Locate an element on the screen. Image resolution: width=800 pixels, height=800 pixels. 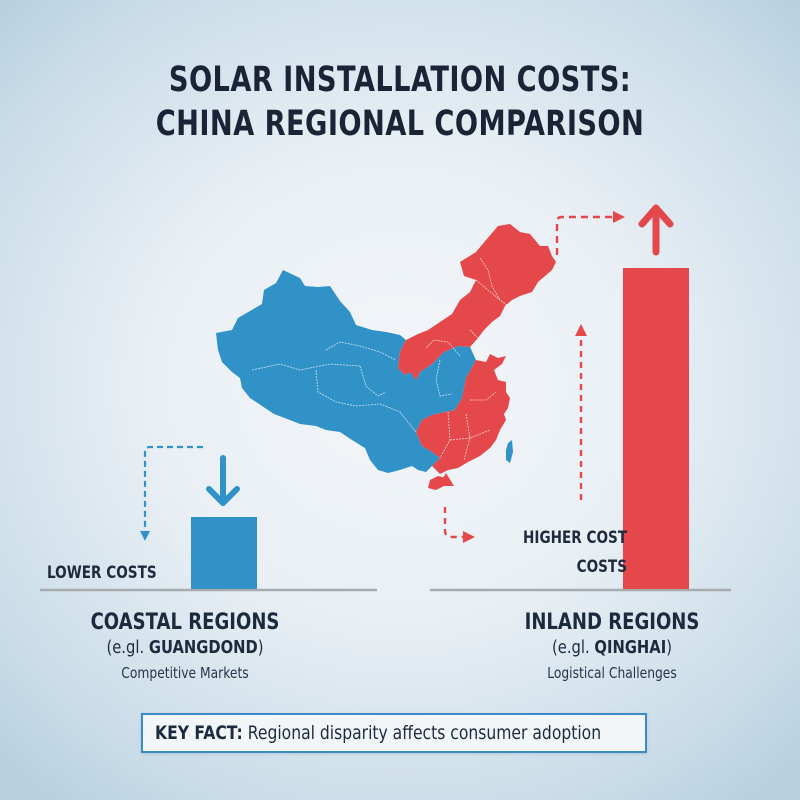
coastal-subtitle: Competitive Markets is located at coordinates (185, 673).